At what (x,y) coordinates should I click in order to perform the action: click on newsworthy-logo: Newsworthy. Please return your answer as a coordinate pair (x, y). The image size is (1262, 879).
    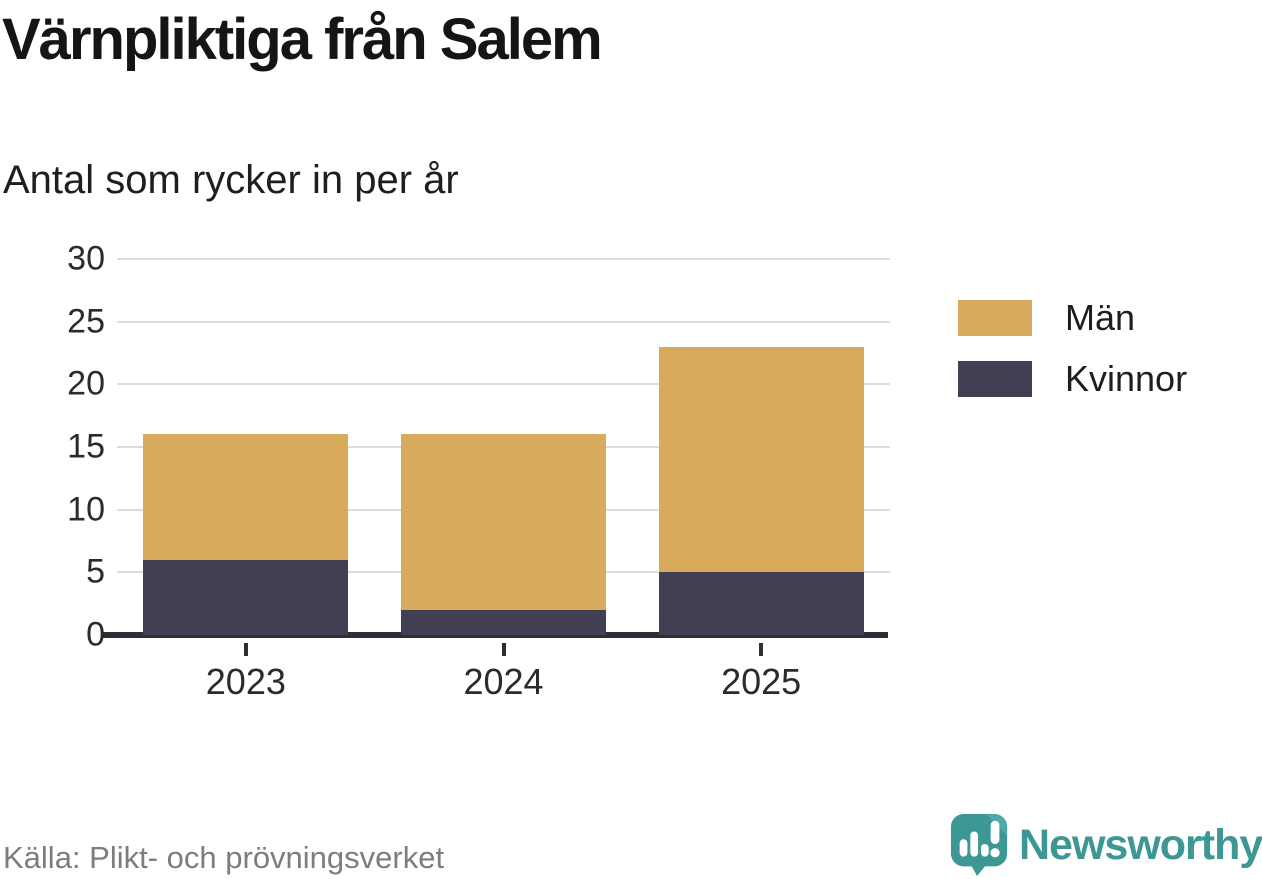
    Looking at the image, I should click on (1105, 845).